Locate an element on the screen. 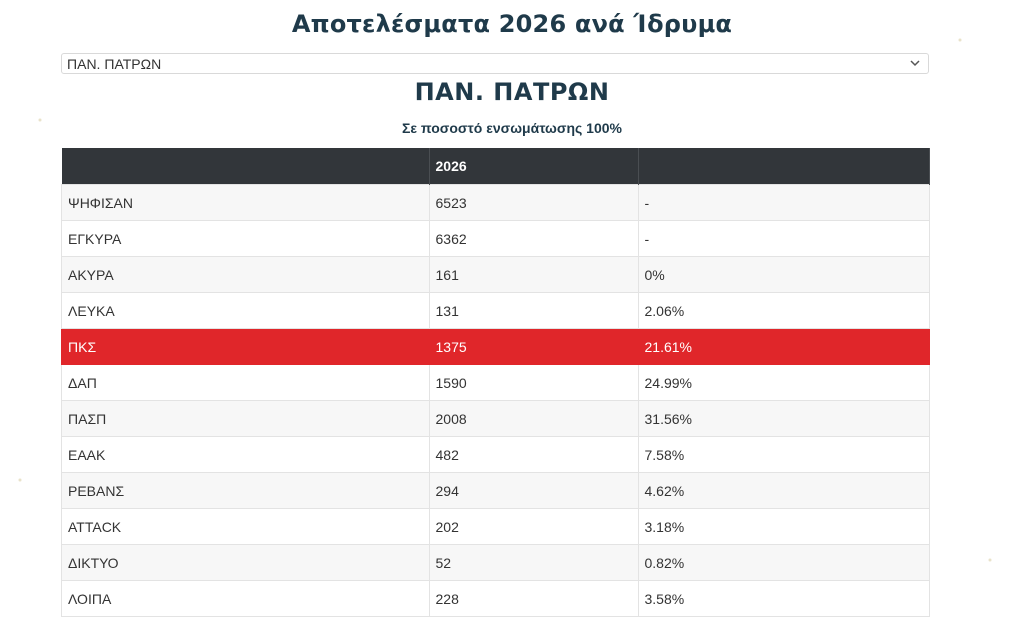 This screenshot has width=1024, height=625. row-label: ΕΑΑΚ is located at coordinates (245, 454).